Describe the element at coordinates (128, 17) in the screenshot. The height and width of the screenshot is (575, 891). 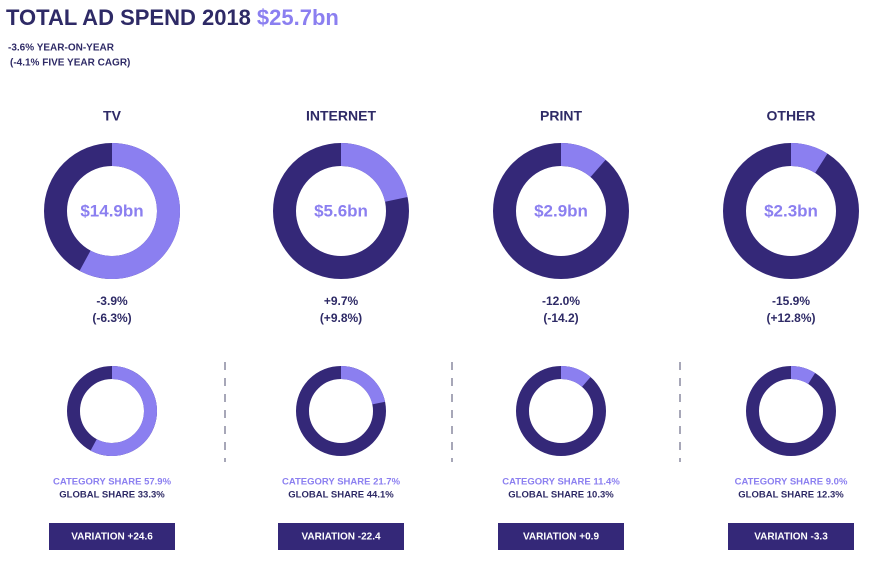
I see `title: TOTAL AD SPEND 2018` at that location.